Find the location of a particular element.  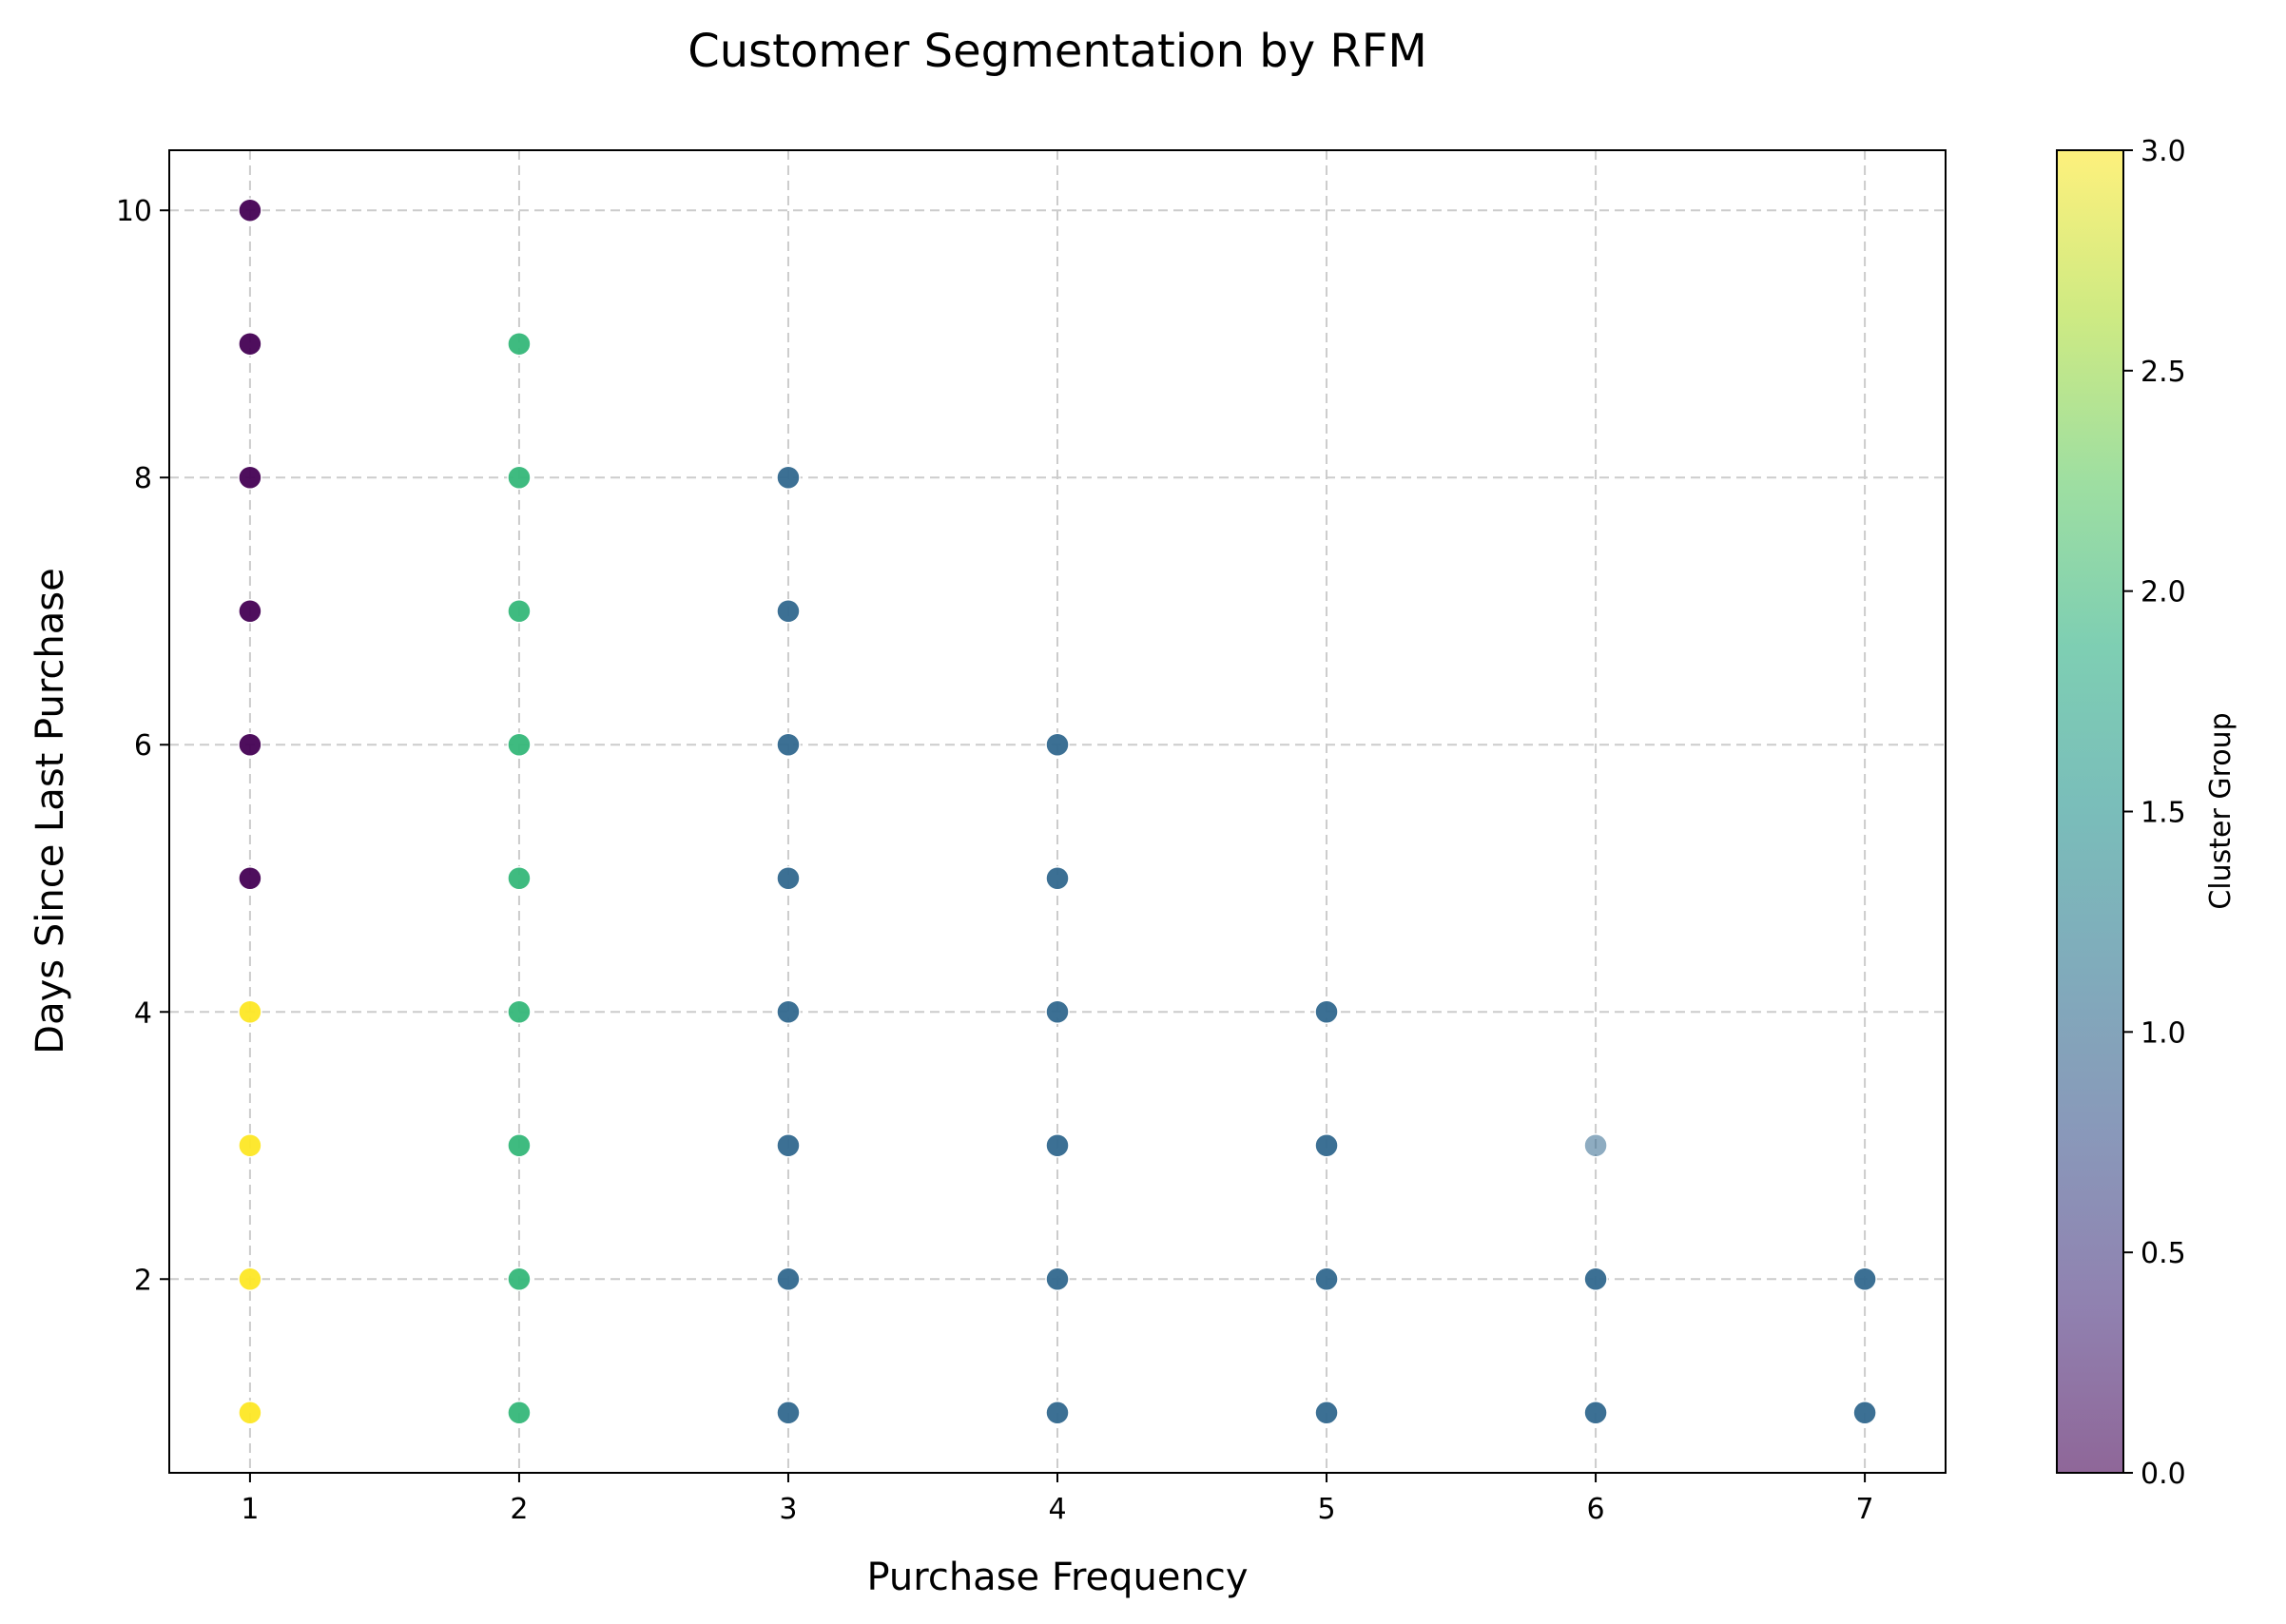

x-axis-ticks: 1 2 3 4 5 6 7 is located at coordinates (1057, 1499).